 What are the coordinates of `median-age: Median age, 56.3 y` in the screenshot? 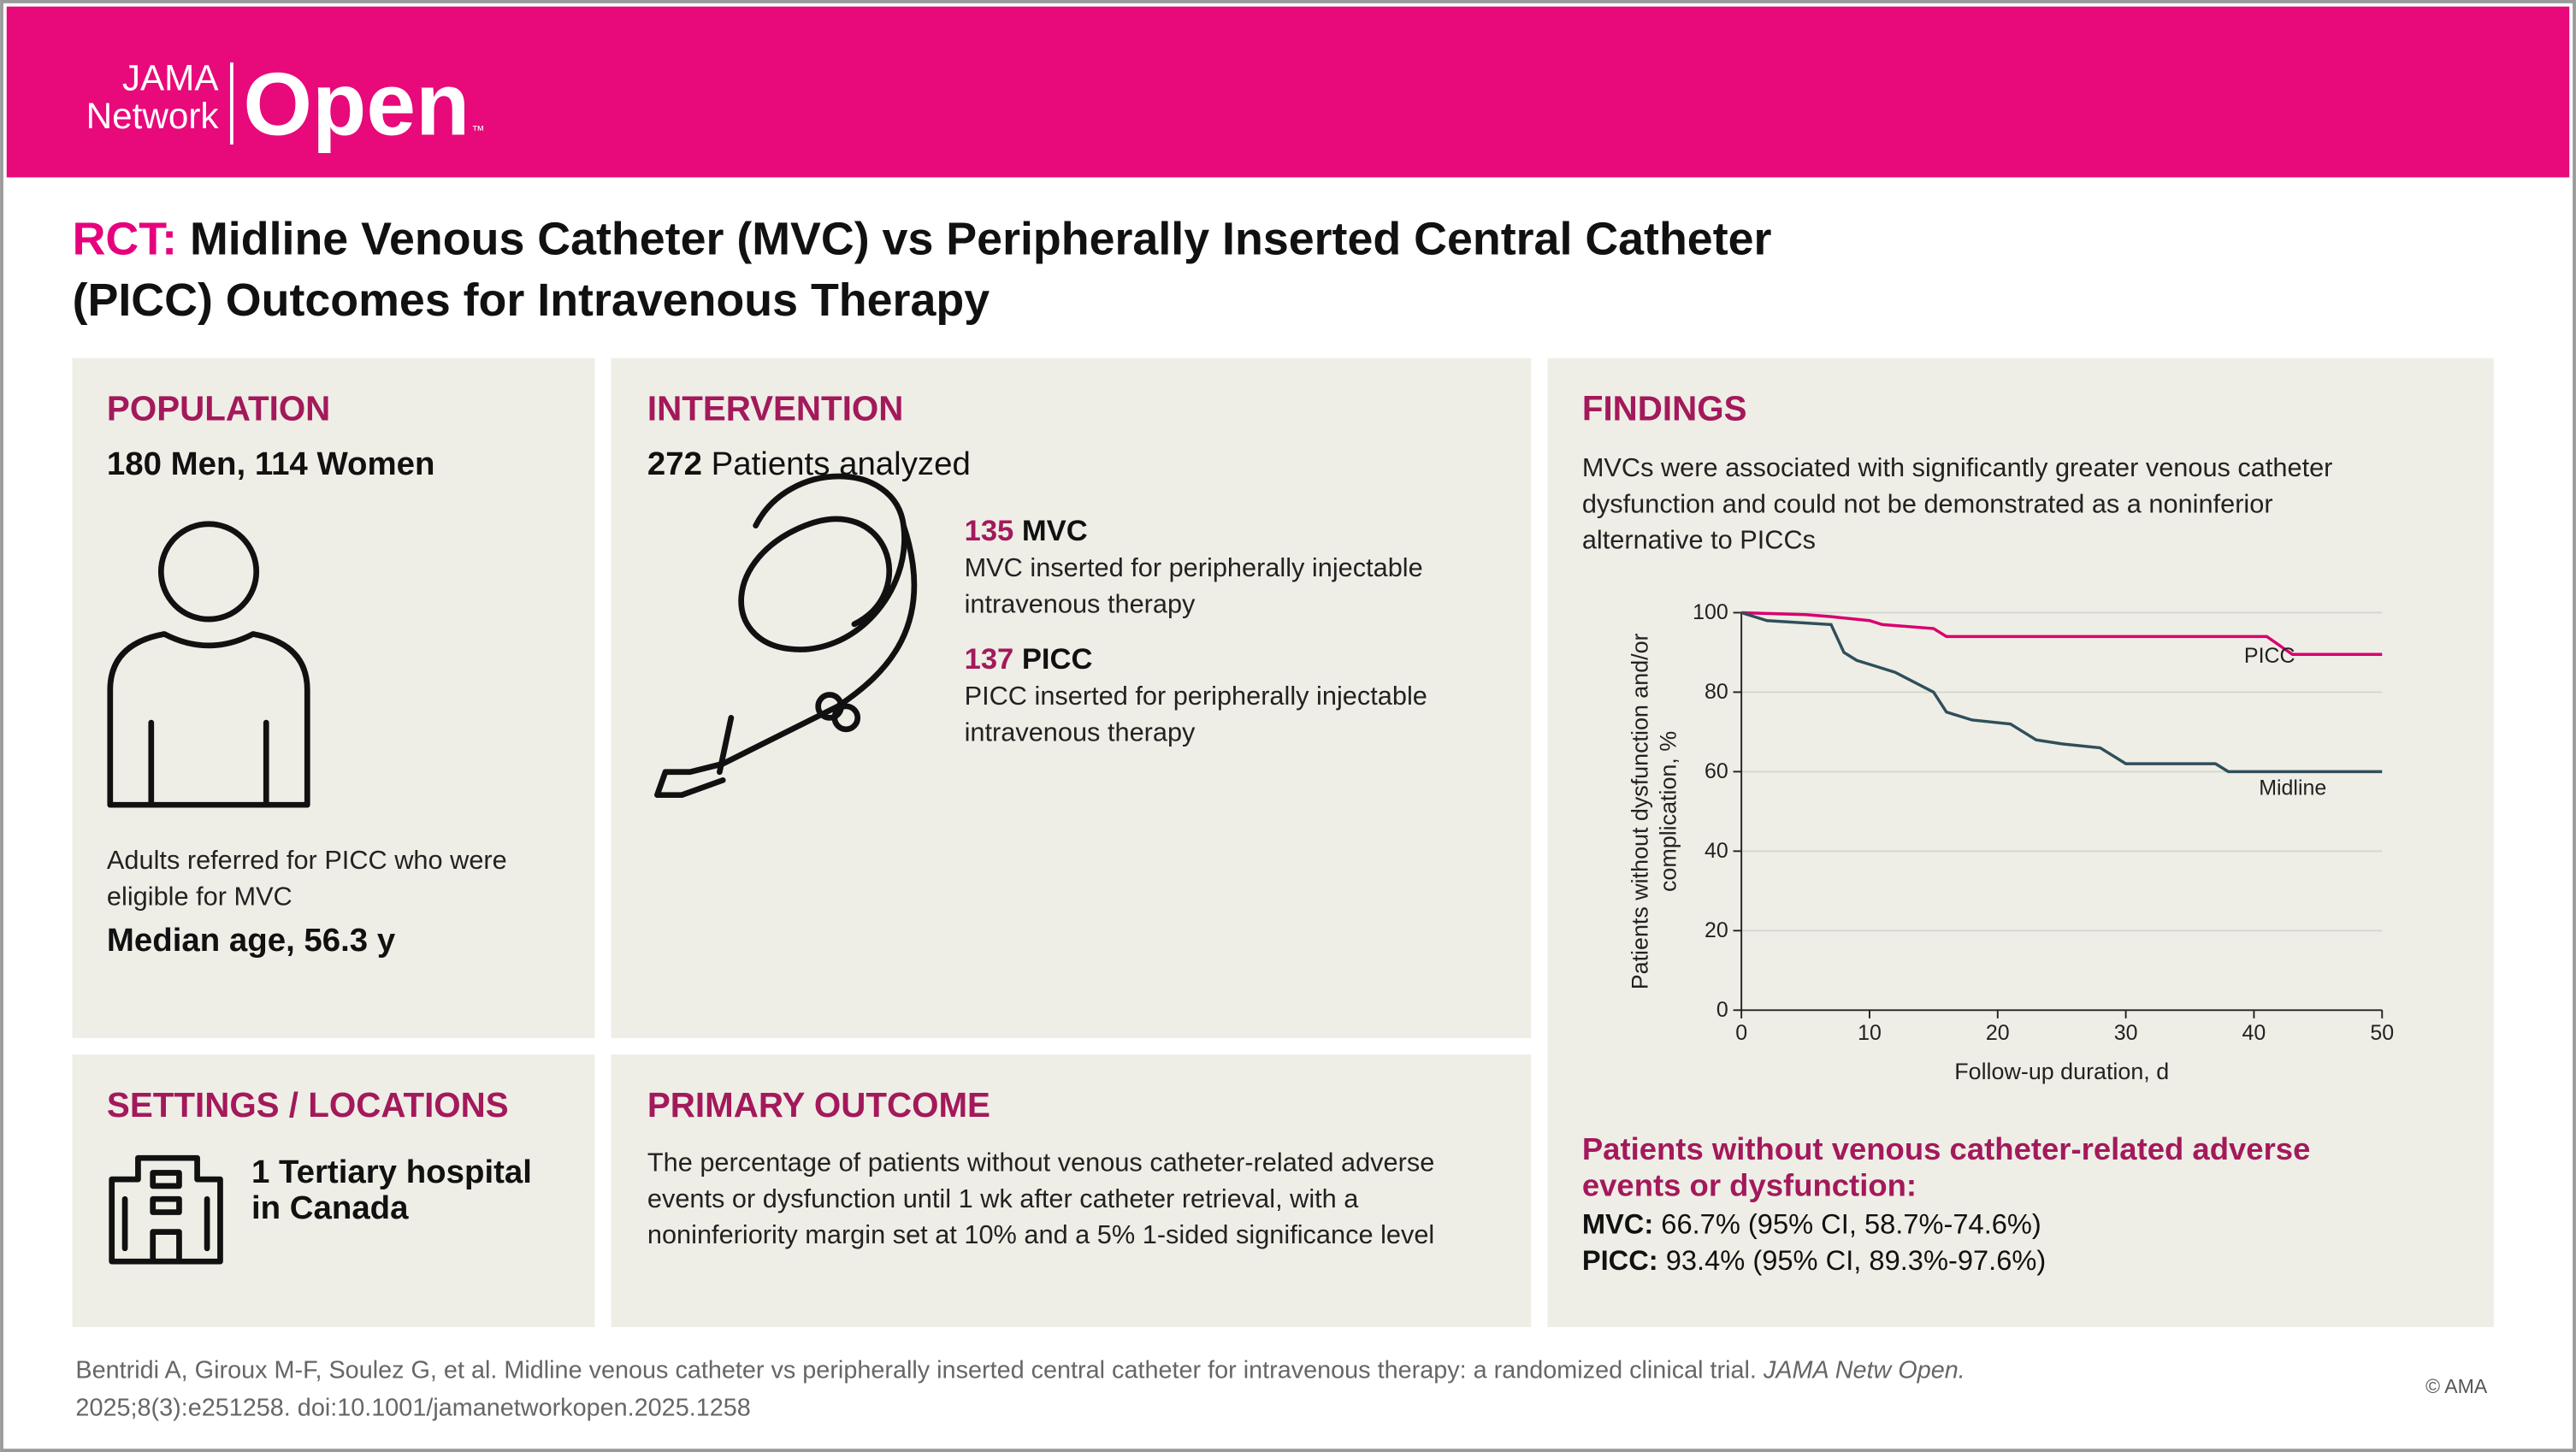 It's located at (251, 940).